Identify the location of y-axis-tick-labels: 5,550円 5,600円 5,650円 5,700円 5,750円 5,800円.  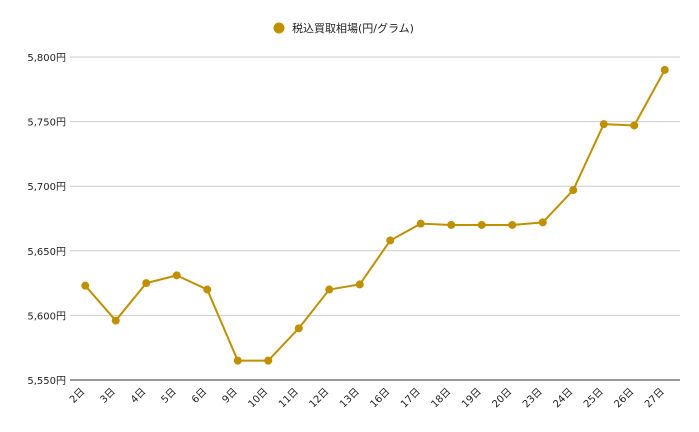
(46, 220).